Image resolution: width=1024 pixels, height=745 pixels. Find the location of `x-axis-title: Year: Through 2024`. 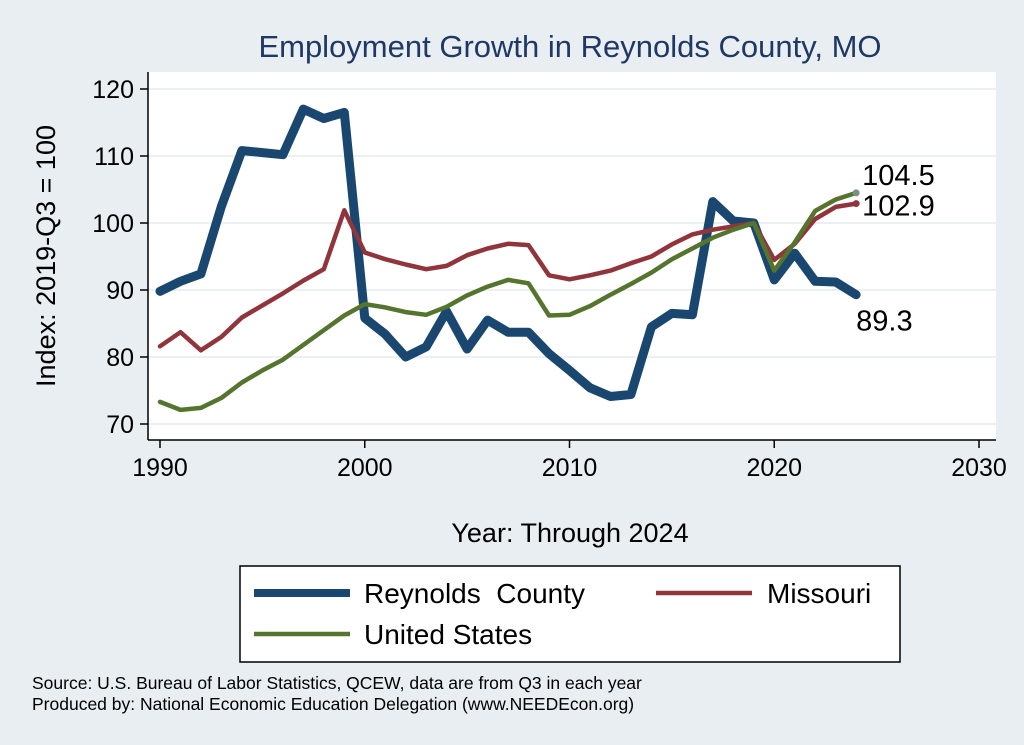

x-axis-title: Year: Through 2024 is located at coordinates (569, 533).